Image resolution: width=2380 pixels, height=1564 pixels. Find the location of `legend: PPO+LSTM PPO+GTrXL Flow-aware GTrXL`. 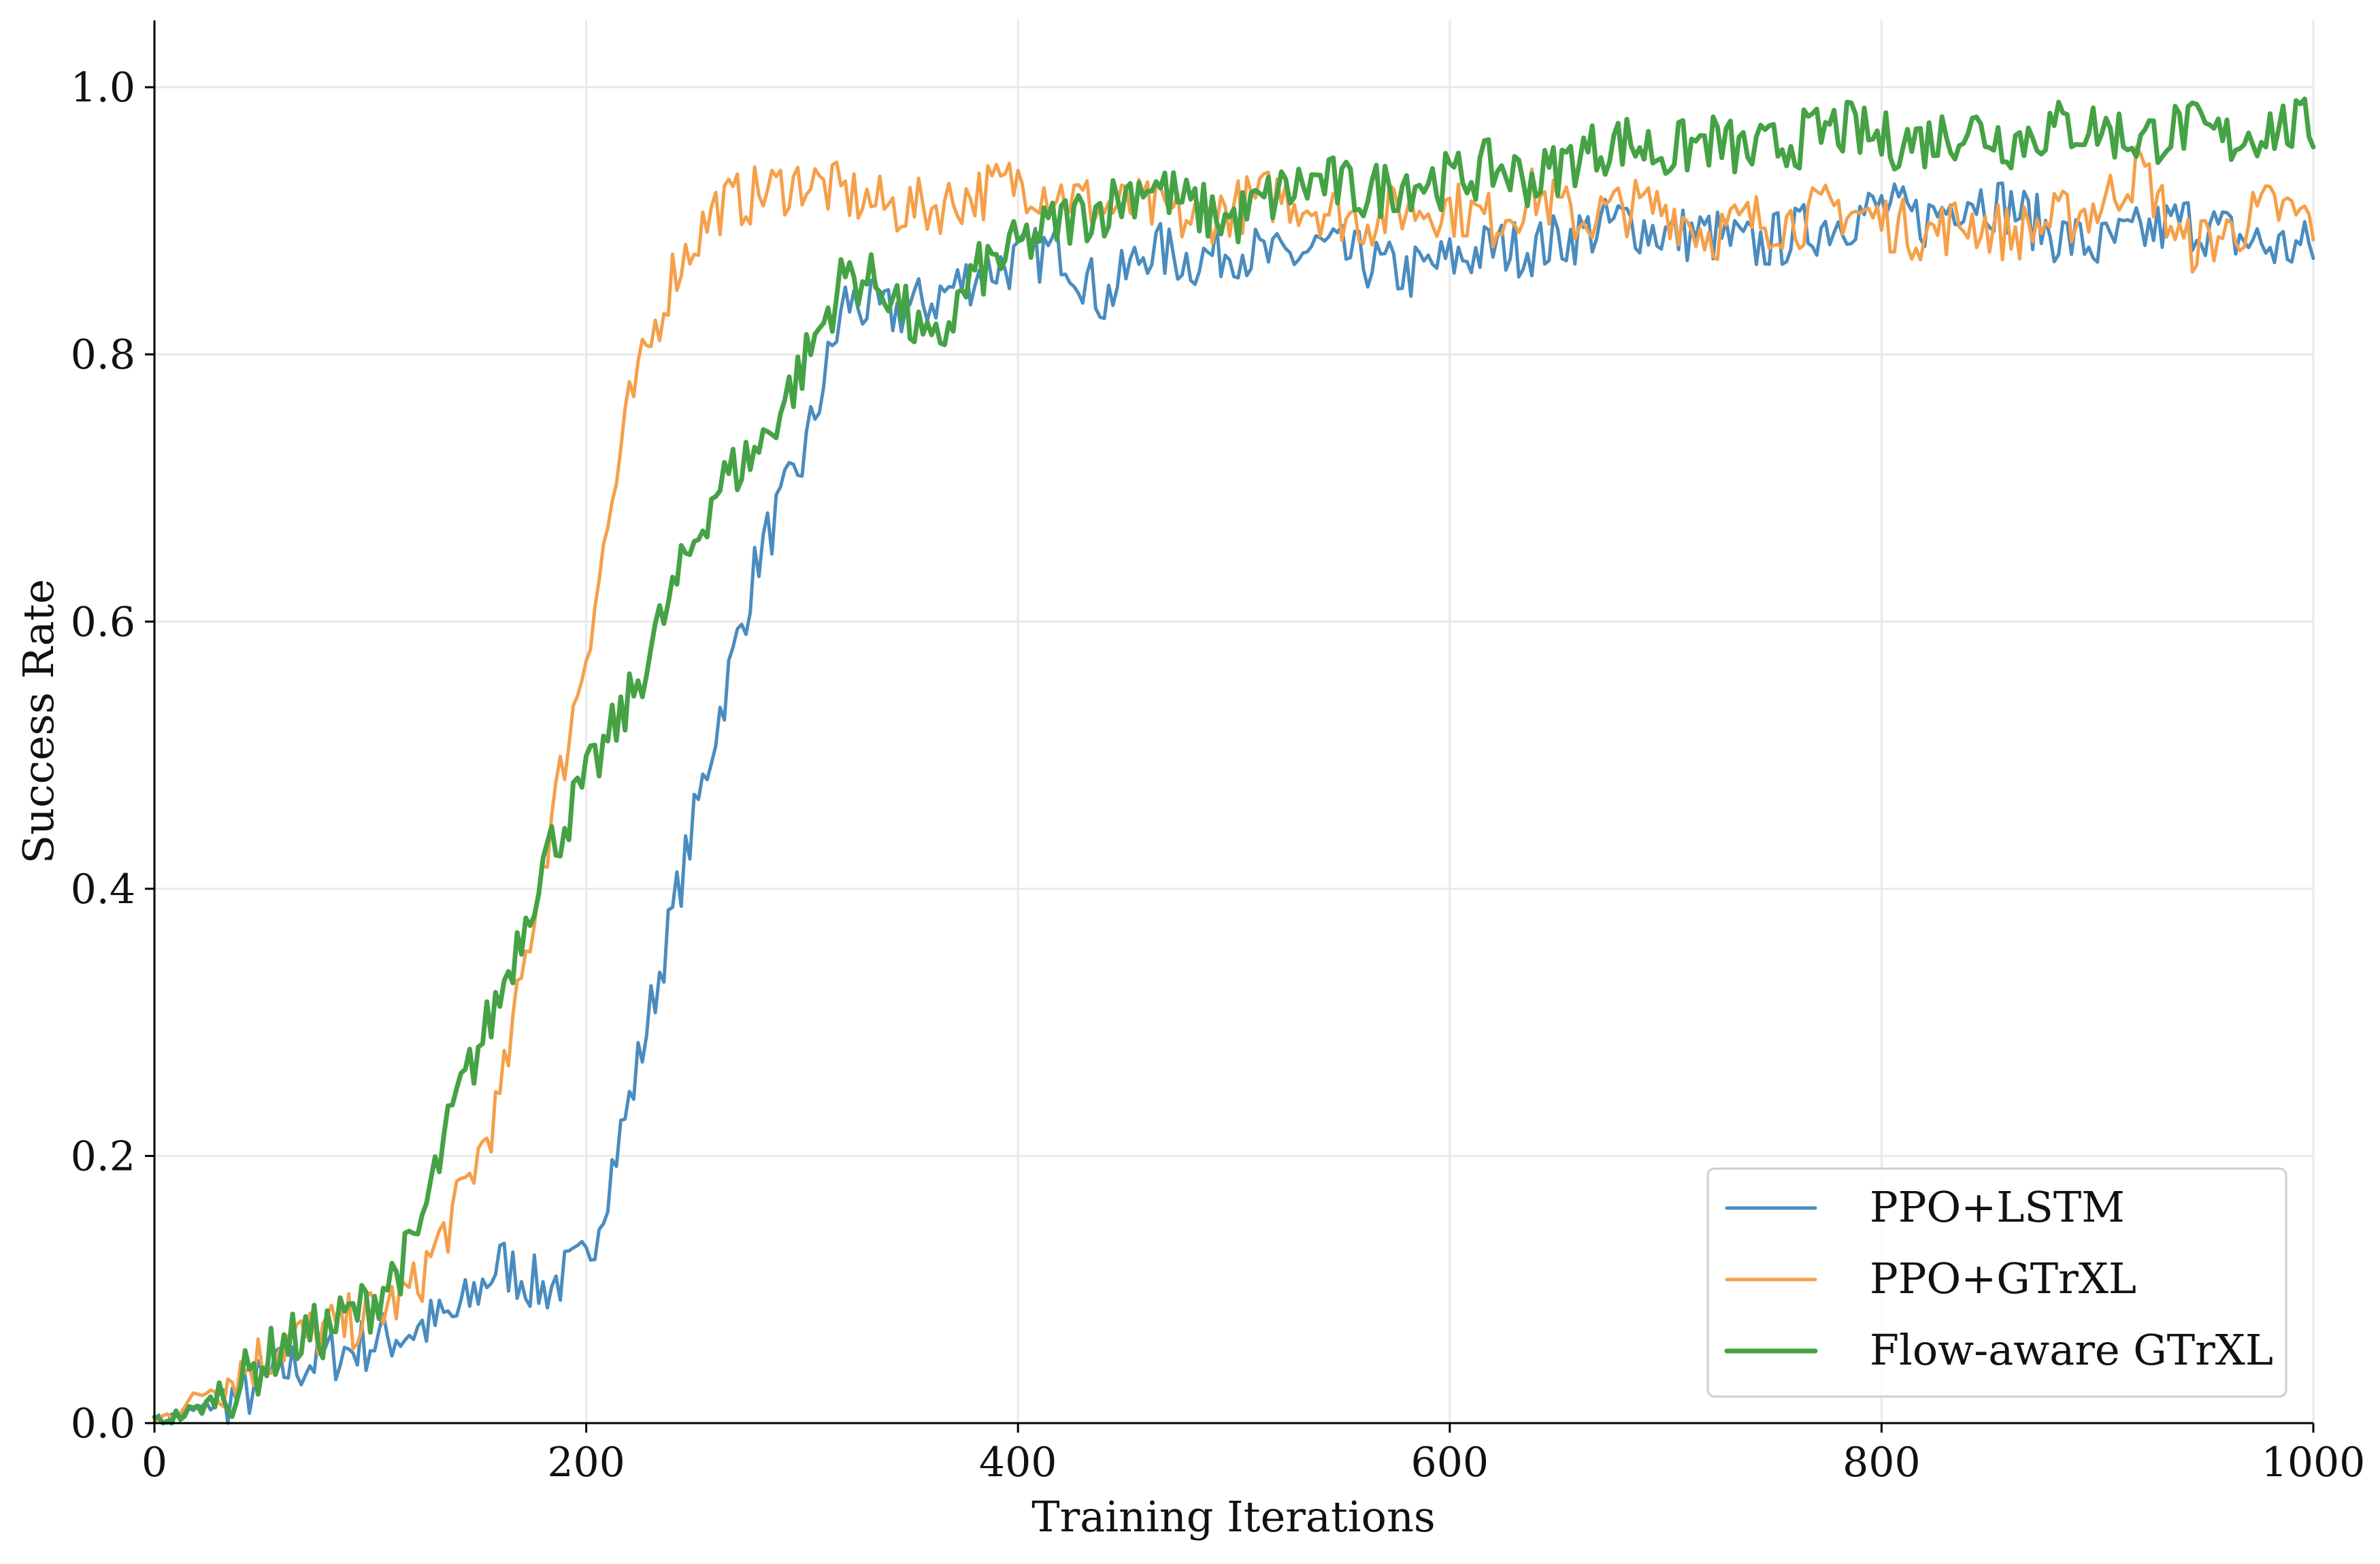

legend: PPO+LSTM PPO+GTrXL Flow-aware GTrXL is located at coordinates (1996, 1282).